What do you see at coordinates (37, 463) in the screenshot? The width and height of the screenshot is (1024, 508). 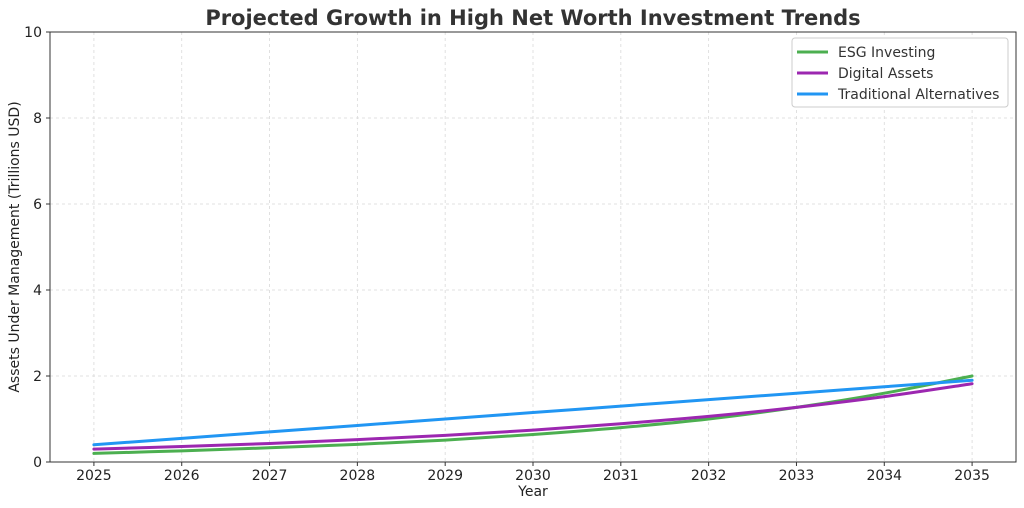 I see `y-tick-label: 0` at bounding box center [37, 463].